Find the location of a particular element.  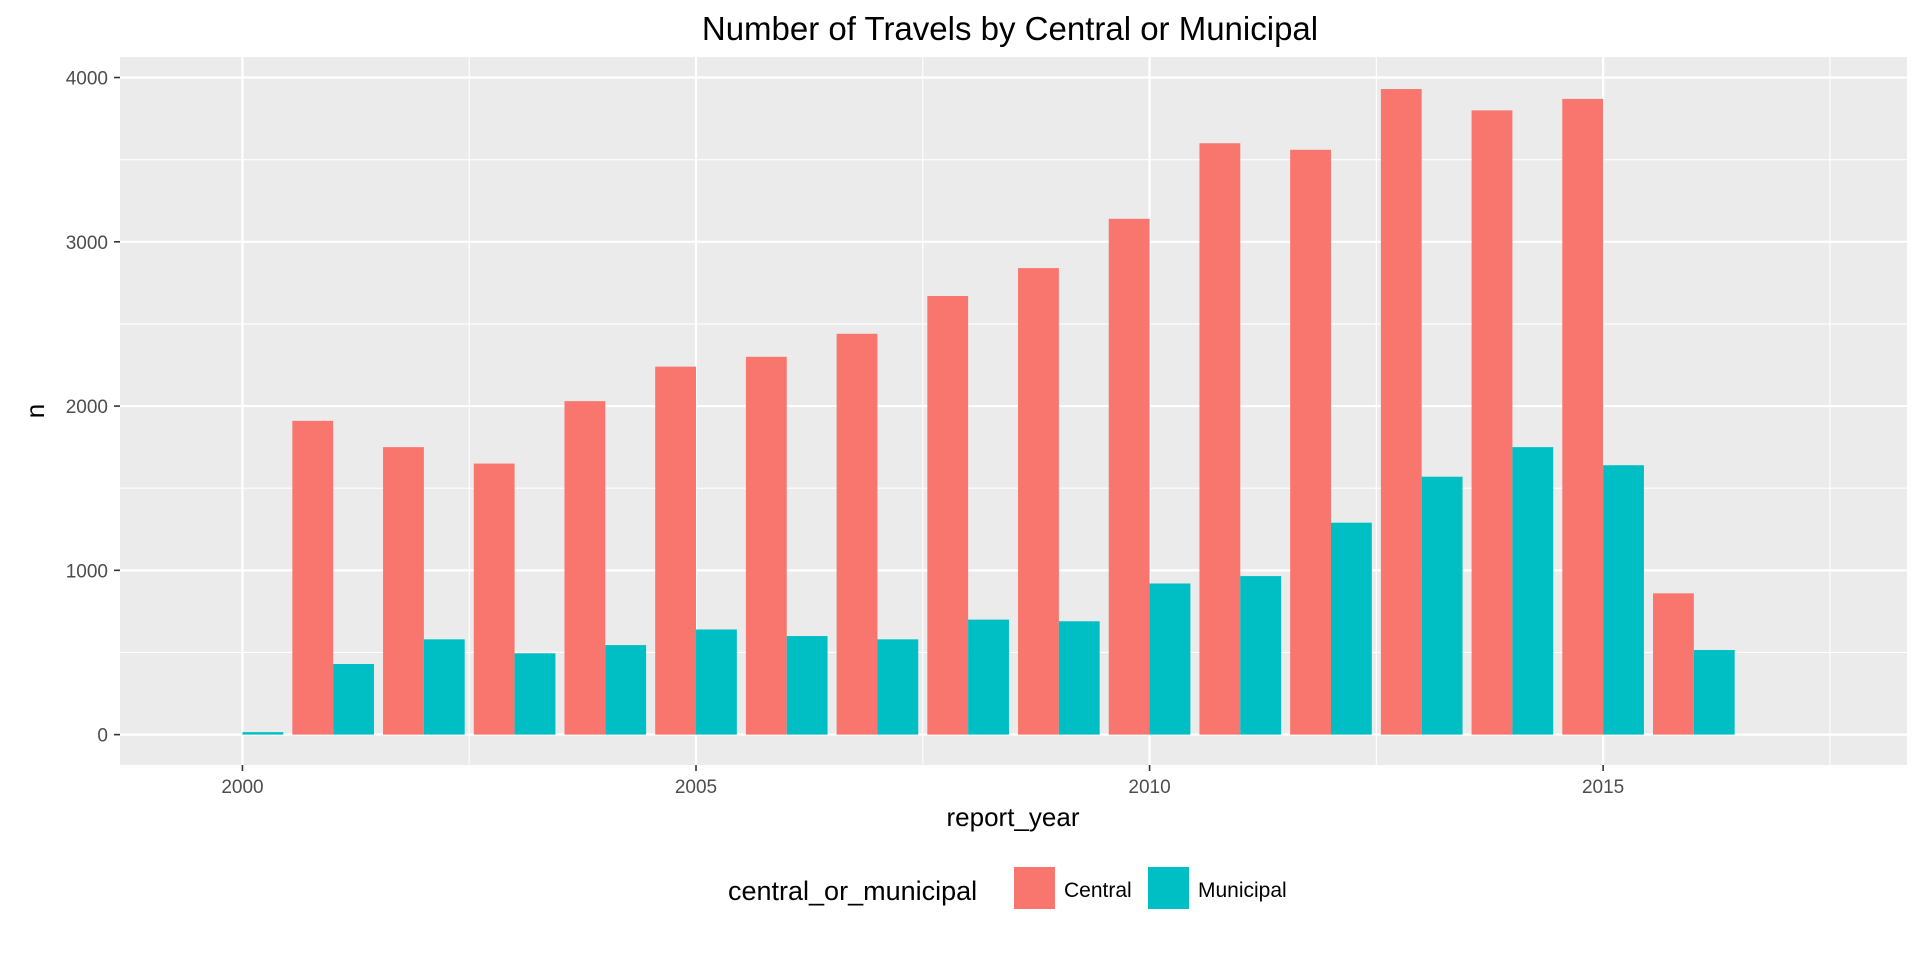

y-tick-label: 1000 is located at coordinates (87, 571).